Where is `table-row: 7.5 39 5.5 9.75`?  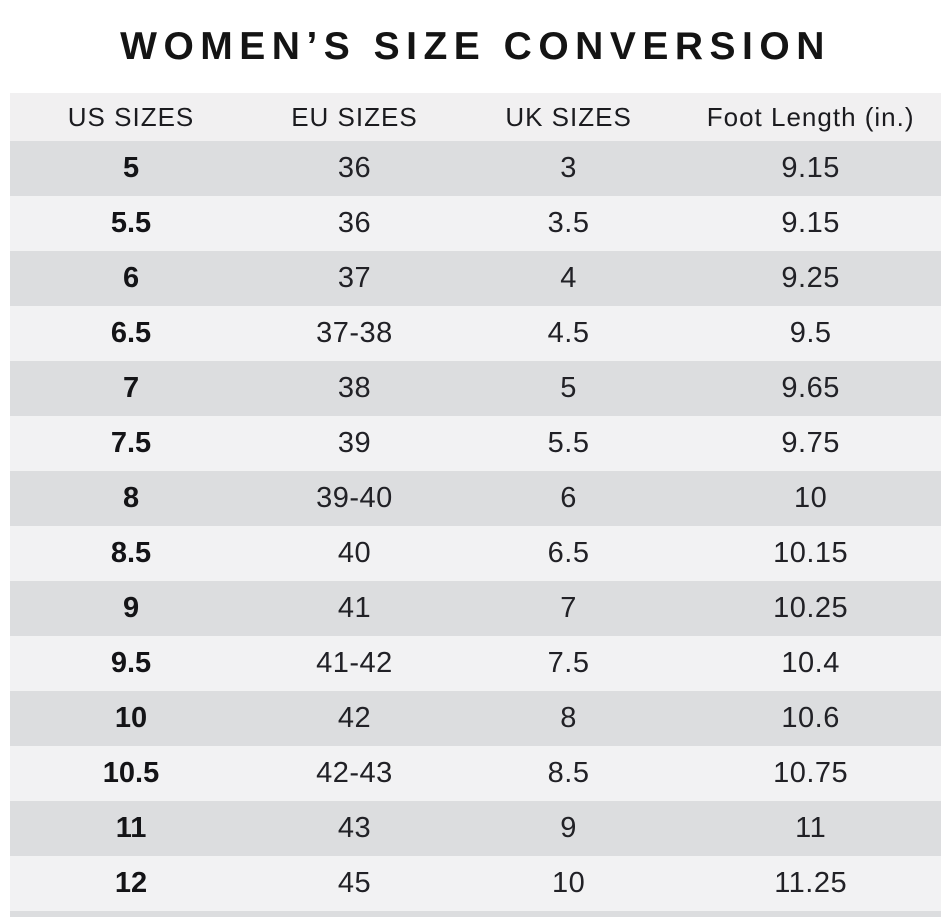
table-row: 7.5 39 5.5 9.75 is located at coordinates (475, 443).